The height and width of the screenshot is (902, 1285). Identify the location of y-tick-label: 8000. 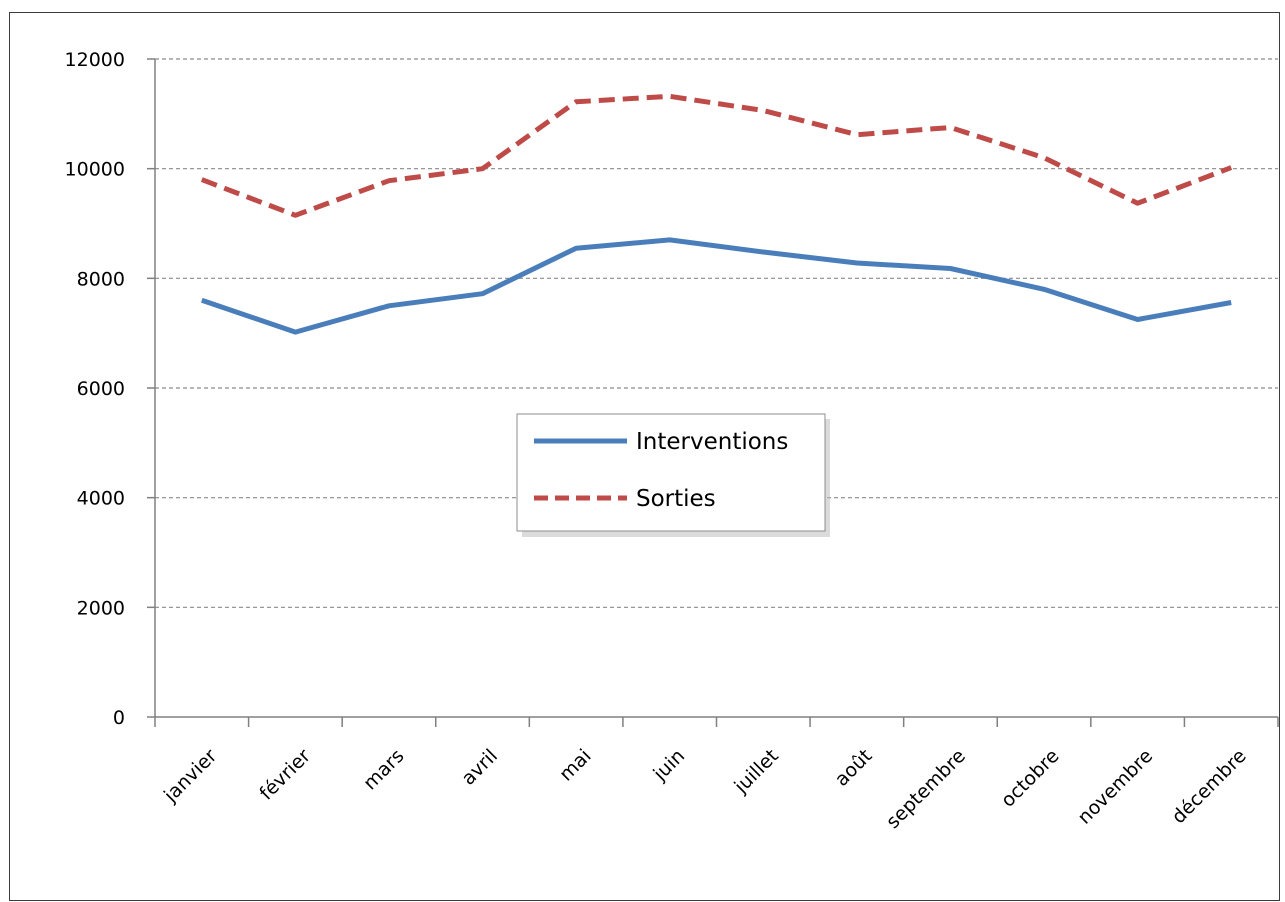
(101, 279).